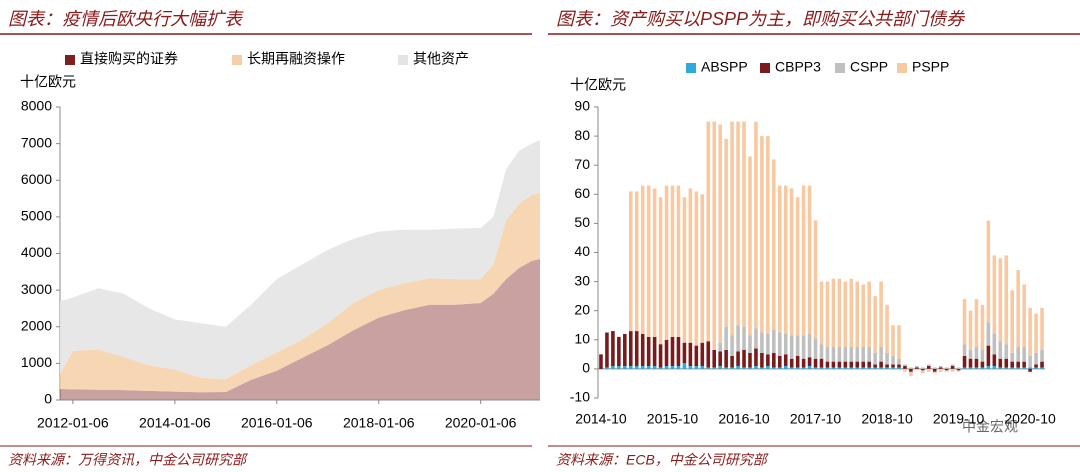 This screenshot has height=472, width=1080. What do you see at coordinates (816, 419) in the screenshot?
I see `x-tick-label: 2017-10` at bounding box center [816, 419].